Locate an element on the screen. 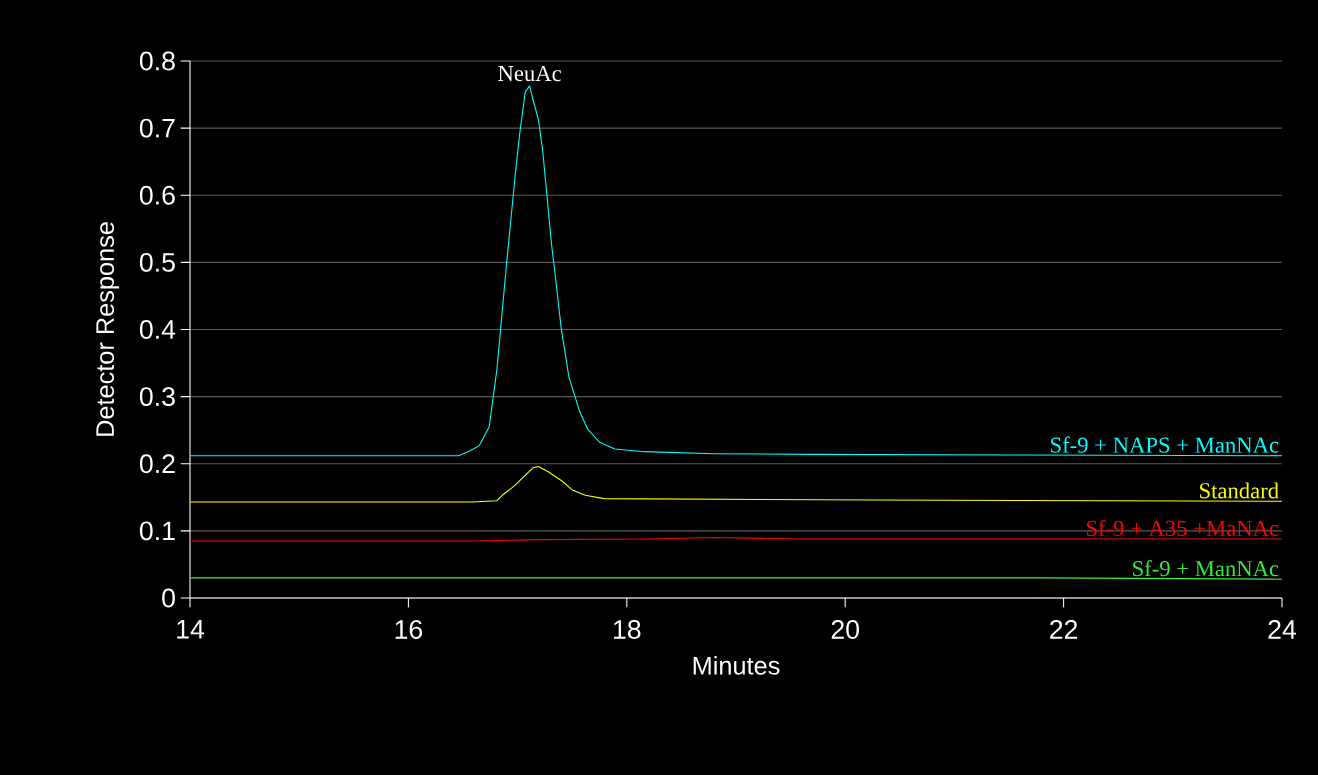 This screenshot has height=775, width=1318. x-tick-label: 18 is located at coordinates (627, 629).